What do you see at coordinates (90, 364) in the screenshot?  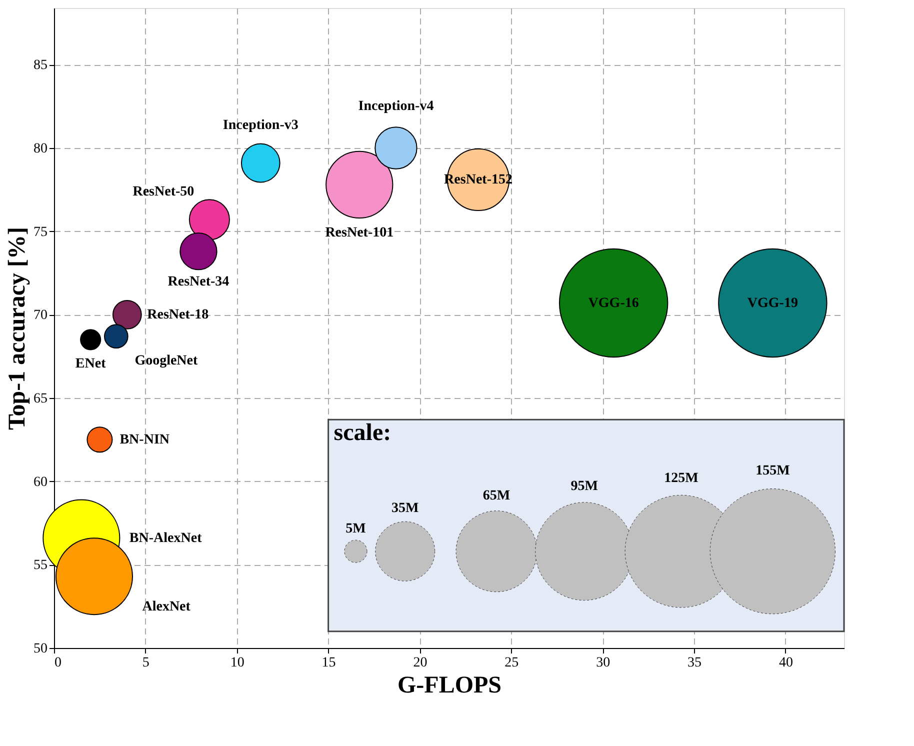 I see `series-label: ENet` at bounding box center [90, 364].